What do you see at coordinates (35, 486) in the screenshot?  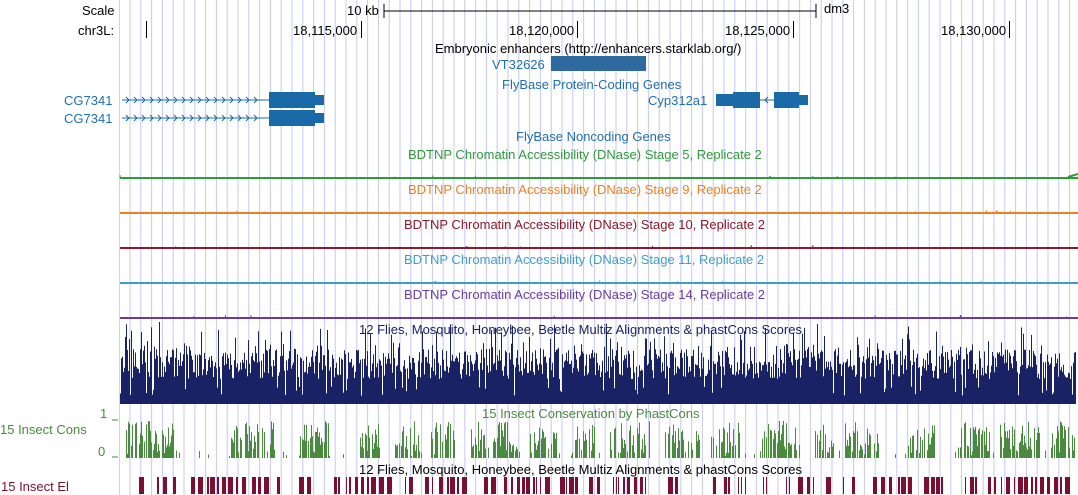 I see `elements-left-label: 15 Insect El` at bounding box center [35, 486].